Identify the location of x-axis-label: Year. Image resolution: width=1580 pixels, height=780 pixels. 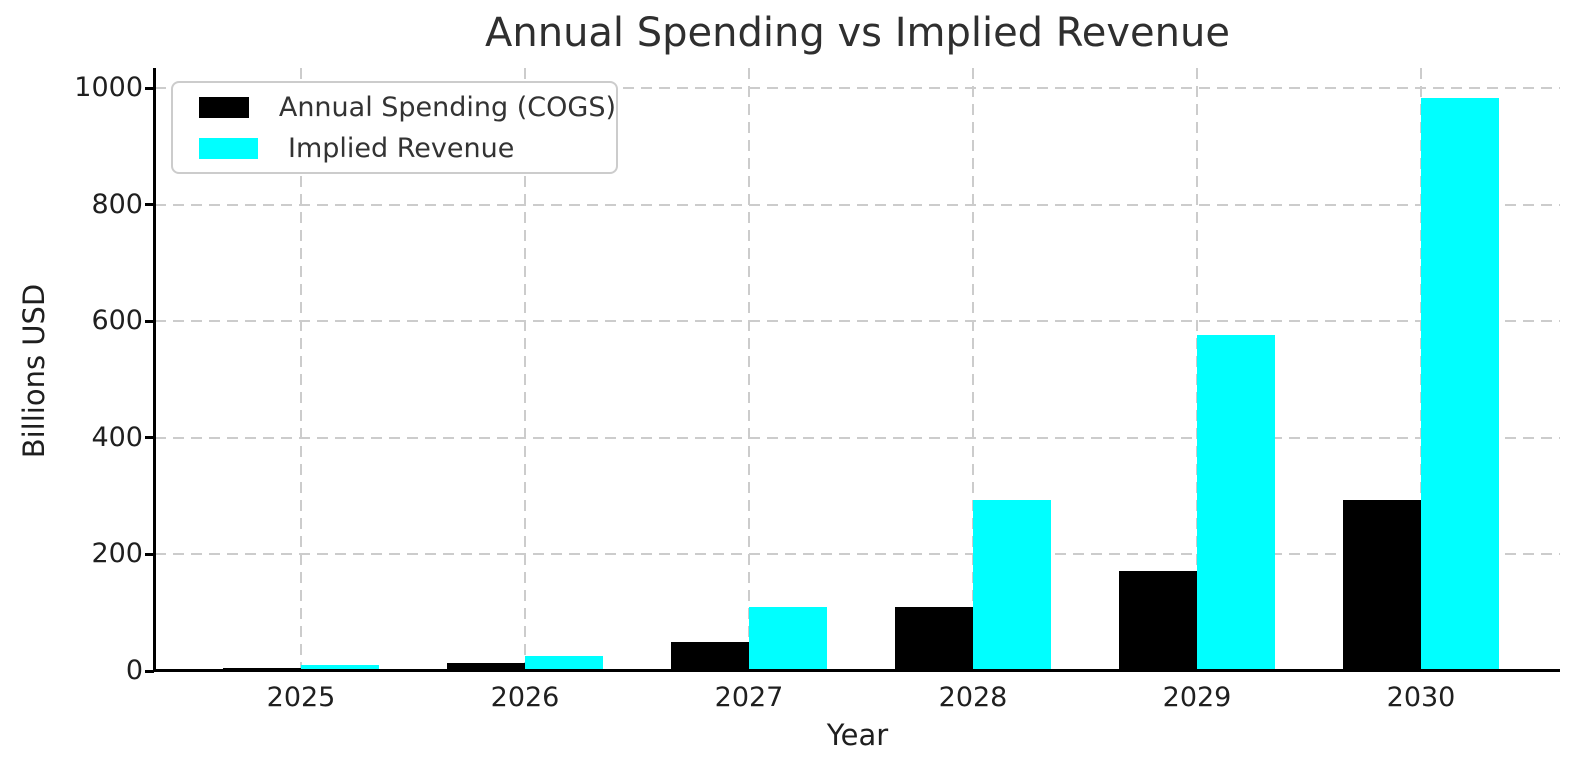
(857, 735).